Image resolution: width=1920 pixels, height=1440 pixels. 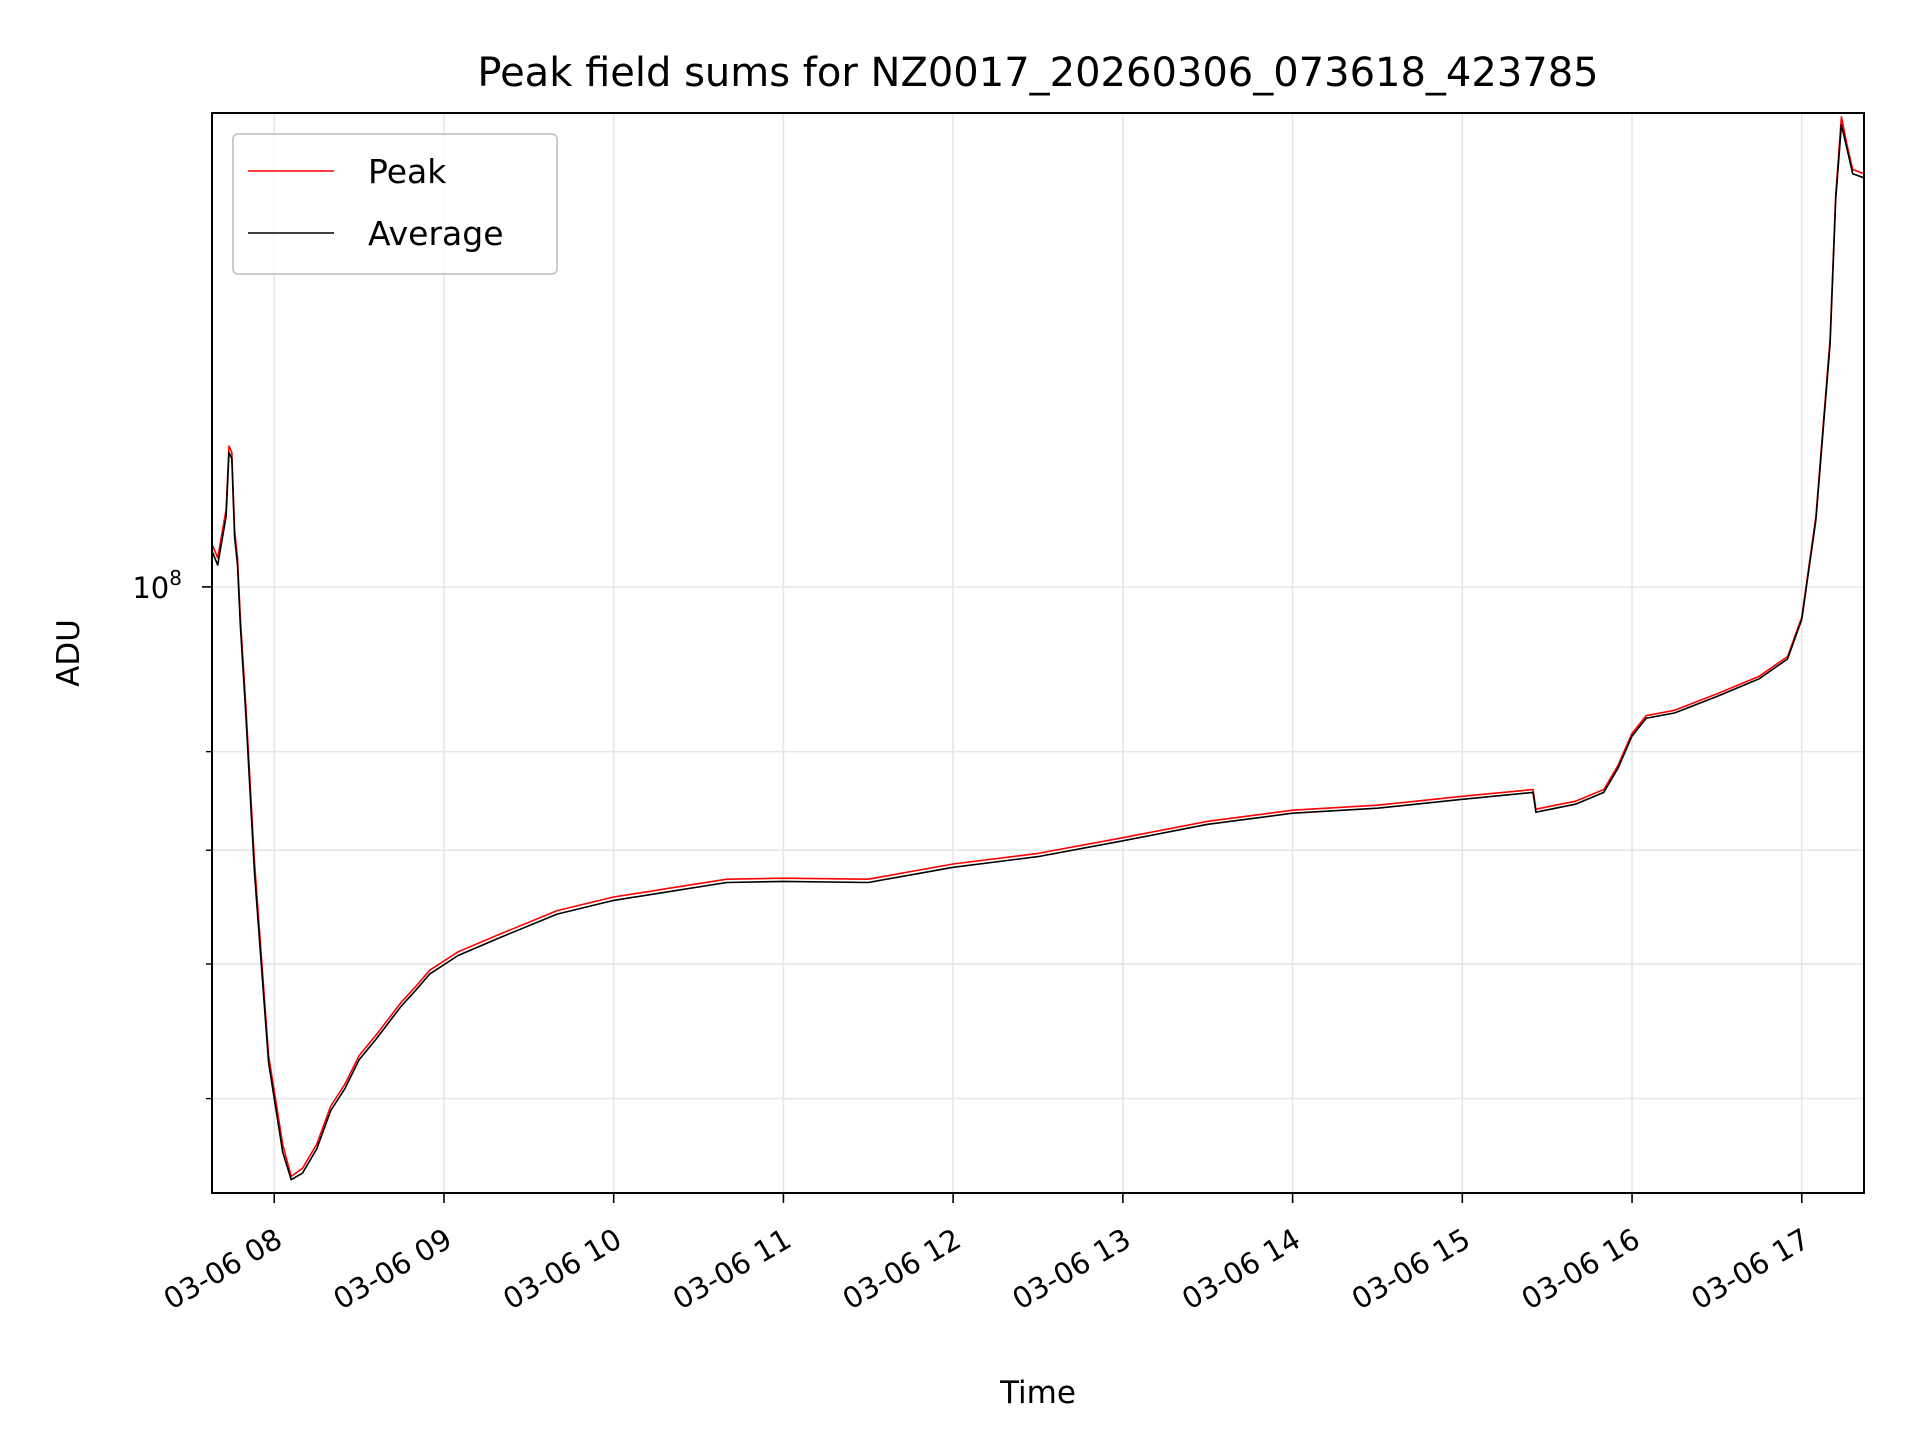 What do you see at coordinates (1037, 1393) in the screenshot?
I see `x-axis-label: Time` at bounding box center [1037, 1393].